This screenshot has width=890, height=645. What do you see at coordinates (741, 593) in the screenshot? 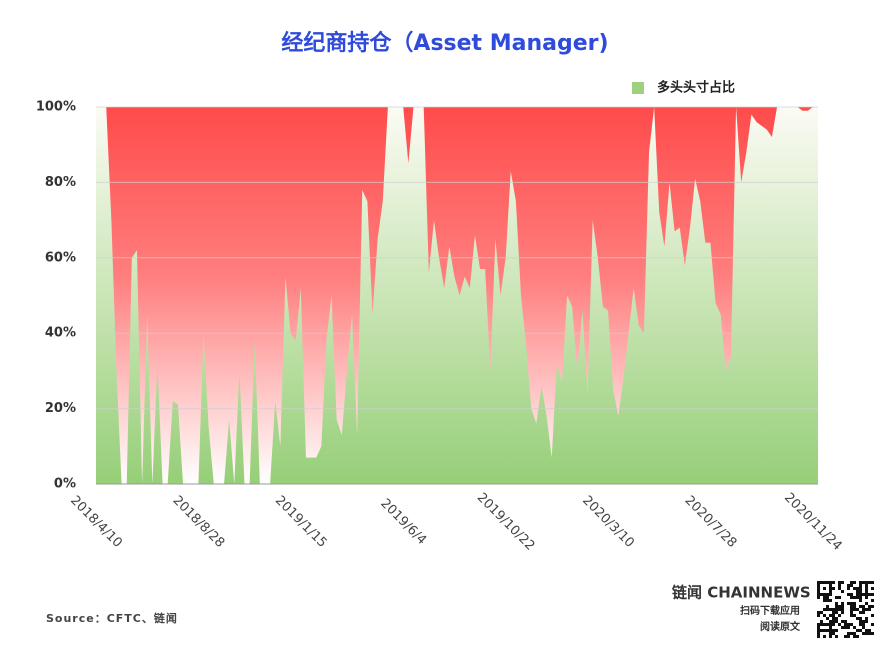
I see `brand-name: 链闻 CHAINNEWS` at bounding box center [741, 593].